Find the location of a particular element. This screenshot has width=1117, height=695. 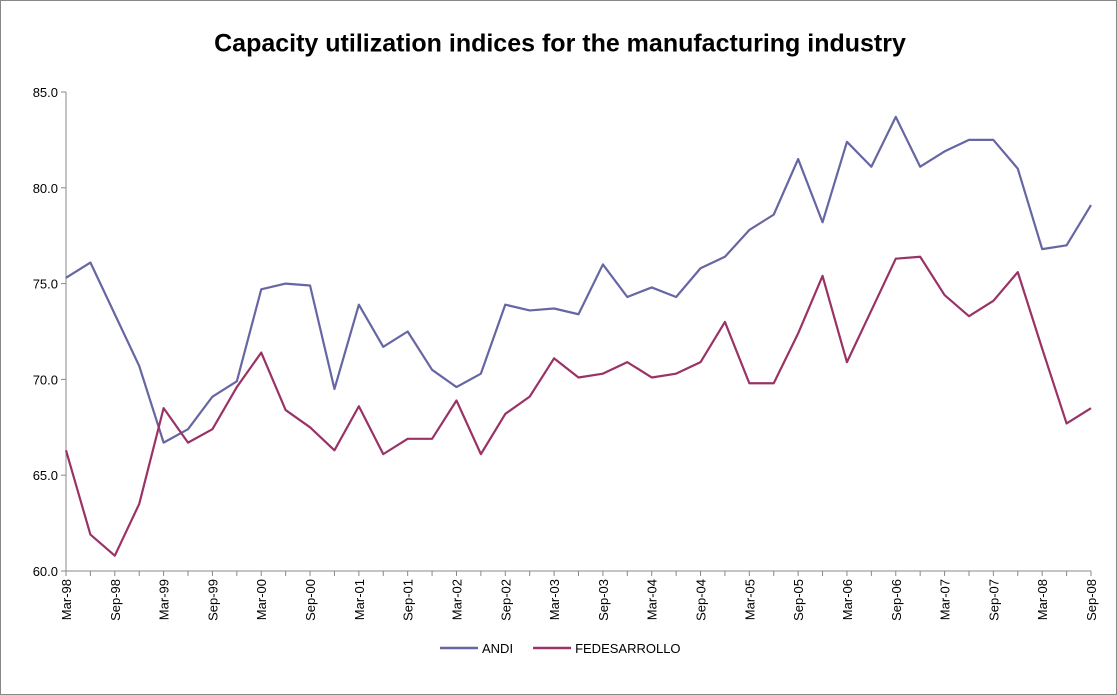

y-tick-label: 60.0 is located at coordinates (45, 571).